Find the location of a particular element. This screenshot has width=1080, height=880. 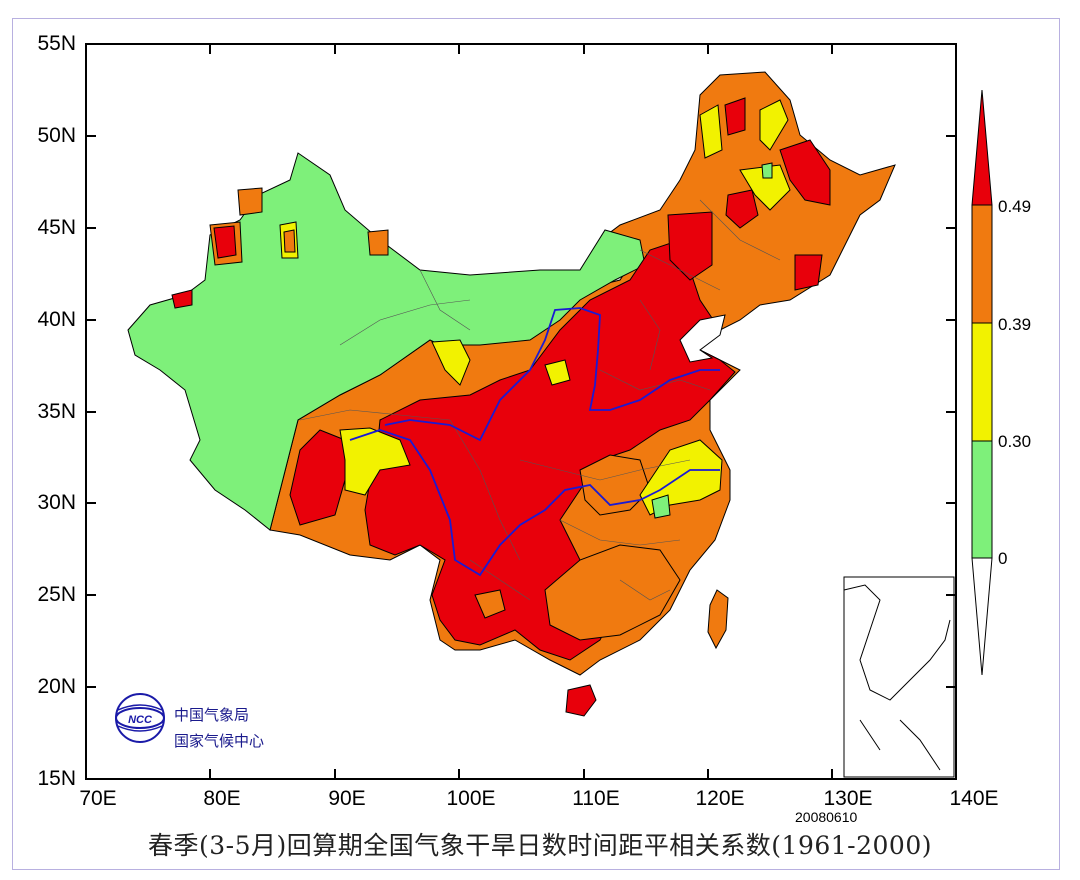

yellow-river is located at coordinates (552, 374).